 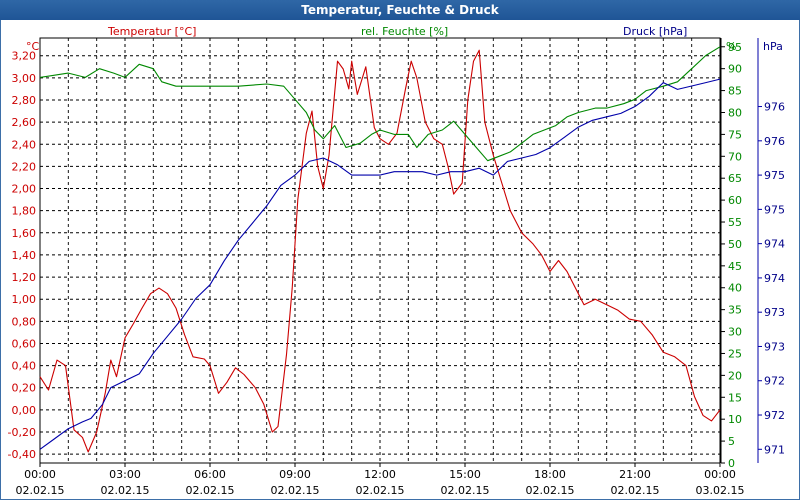 What do you see at coordinates (731, 46) in the screenshot?
I see `humidity-unit: %` at bounding box center [731, 46].